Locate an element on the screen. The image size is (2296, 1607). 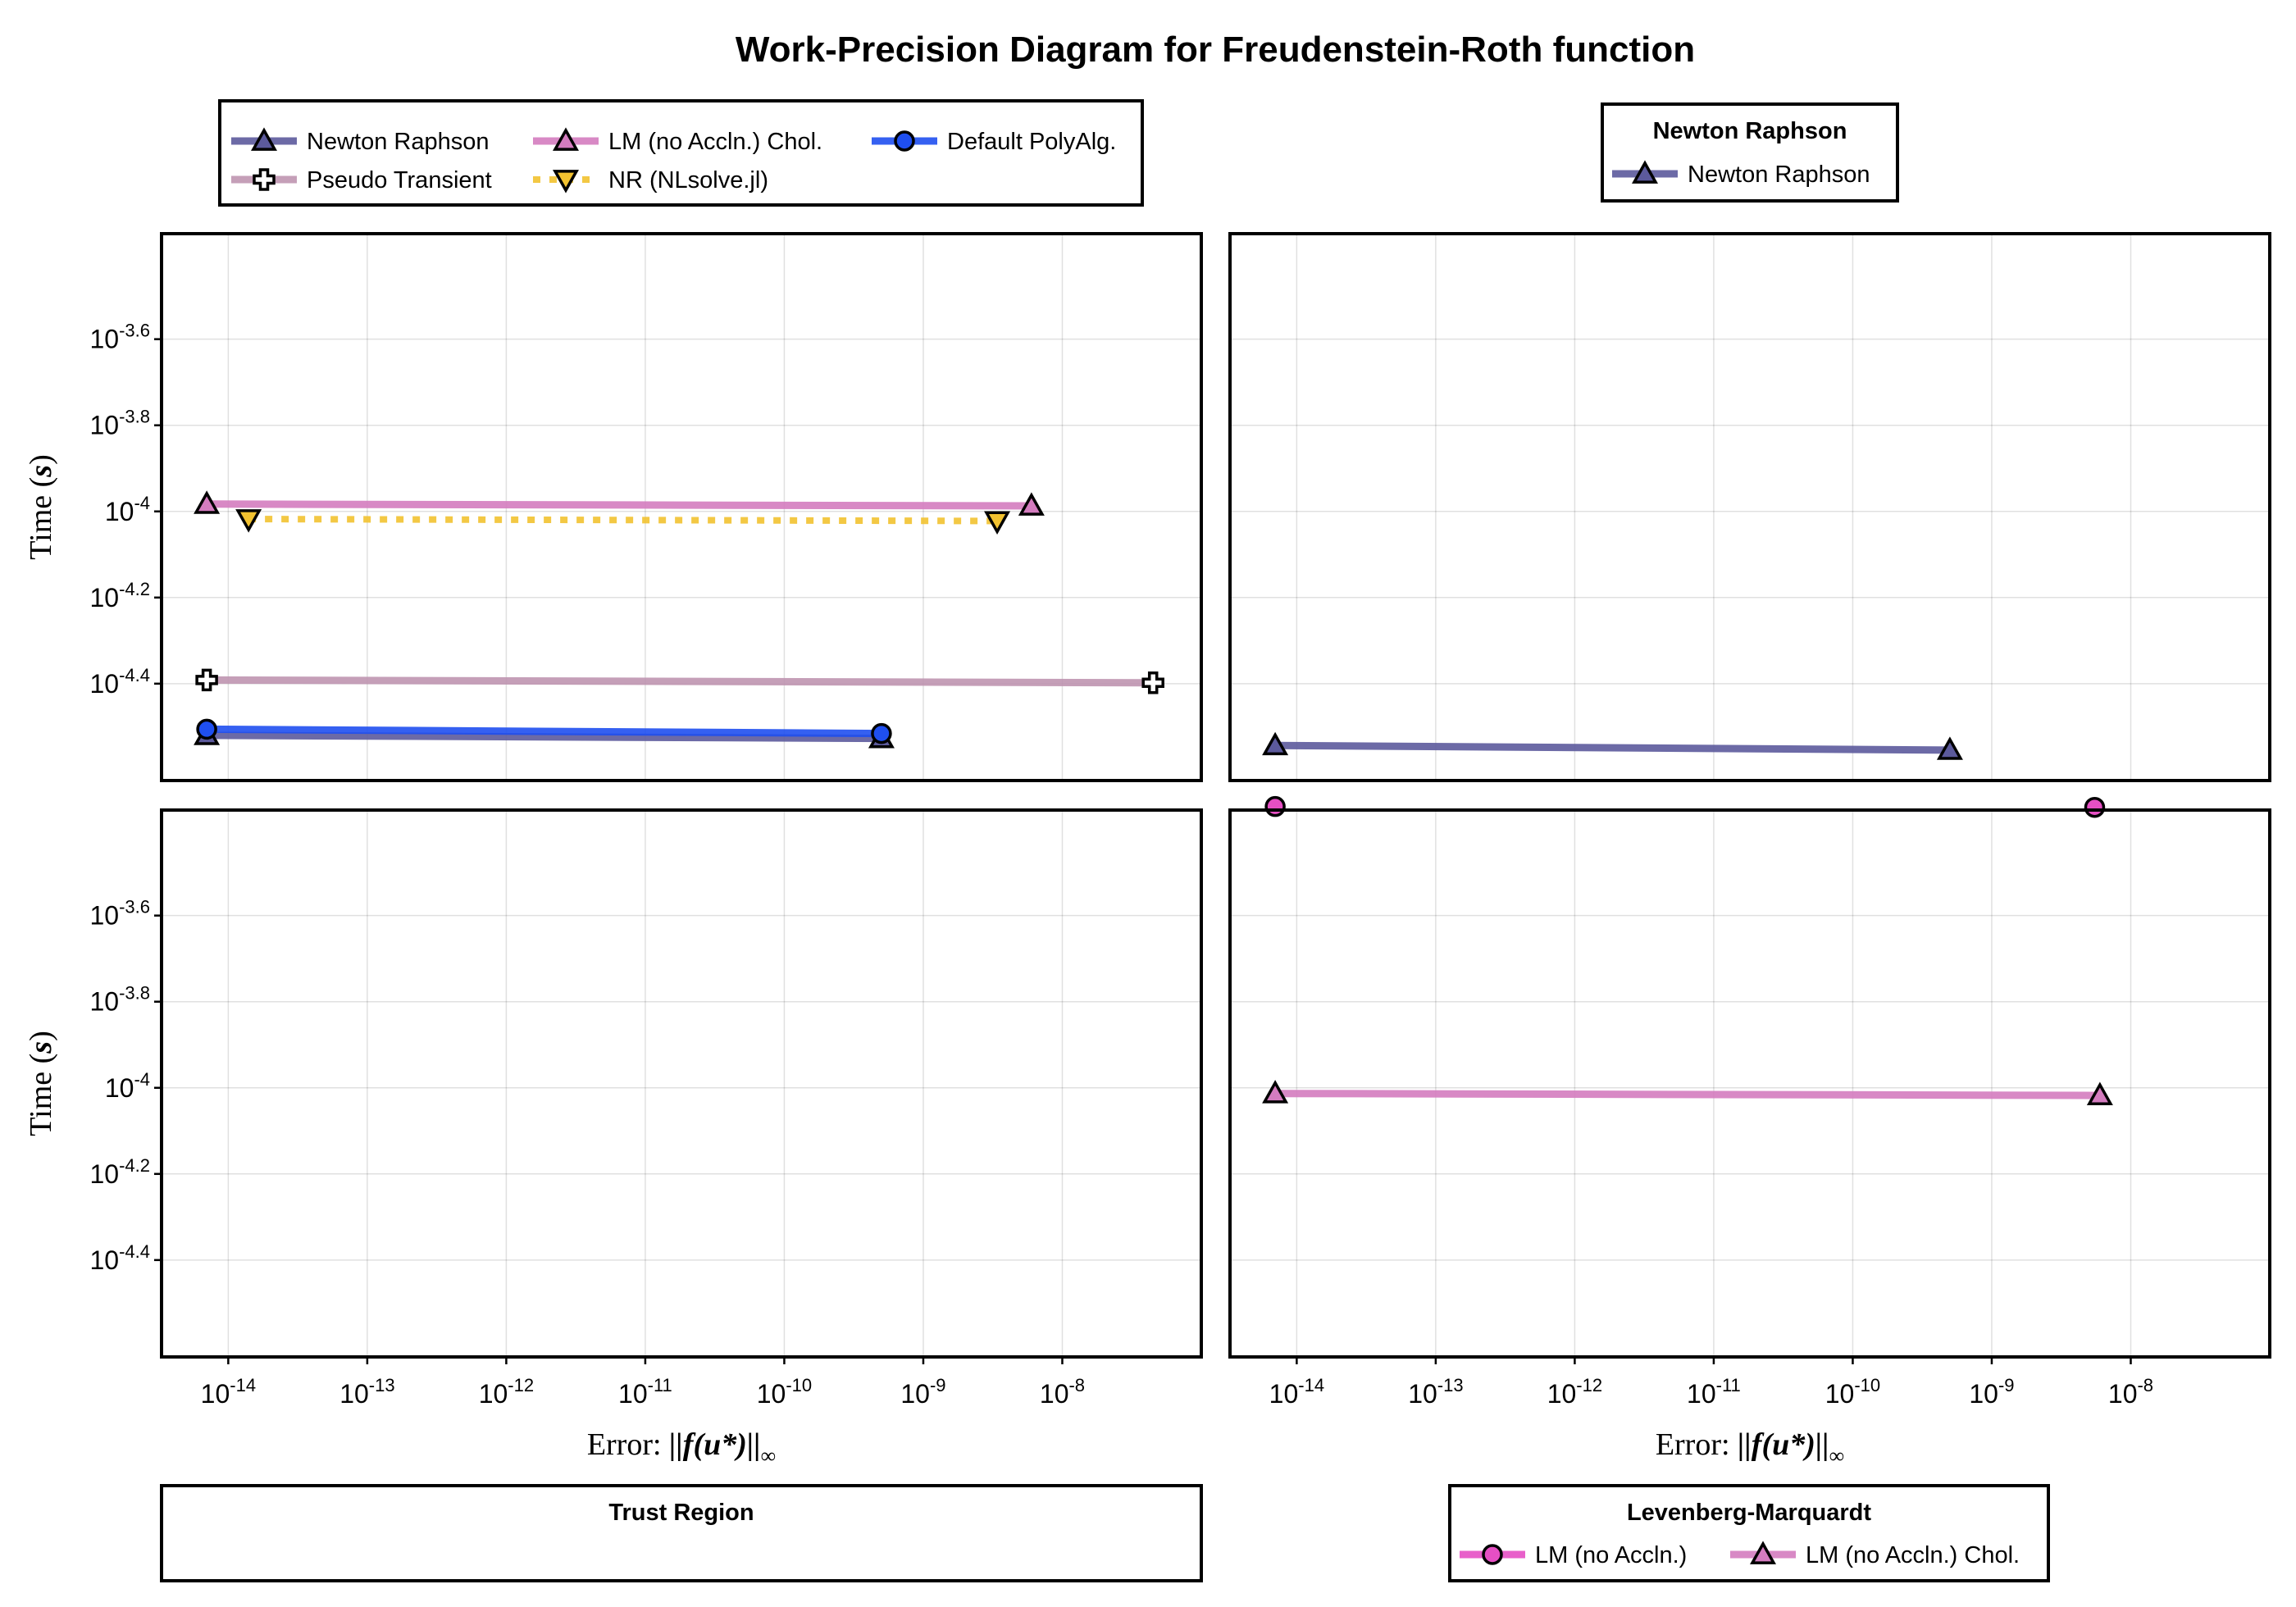
legend-entry-label: NR (NLsolve.jl) is located at coordinates (688, 180).